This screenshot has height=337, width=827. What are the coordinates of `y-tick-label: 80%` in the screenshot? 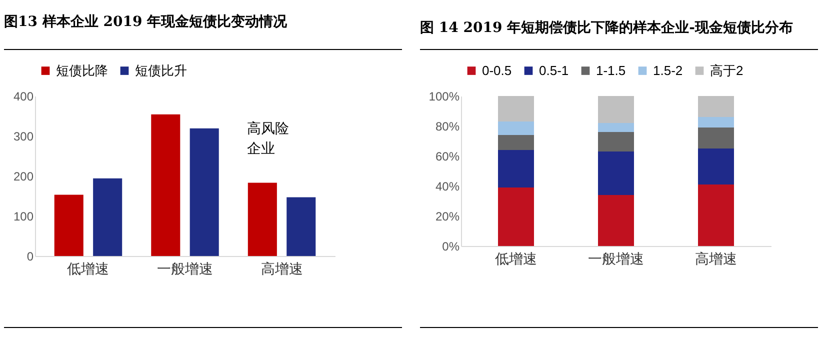 It's located at (447, 127).